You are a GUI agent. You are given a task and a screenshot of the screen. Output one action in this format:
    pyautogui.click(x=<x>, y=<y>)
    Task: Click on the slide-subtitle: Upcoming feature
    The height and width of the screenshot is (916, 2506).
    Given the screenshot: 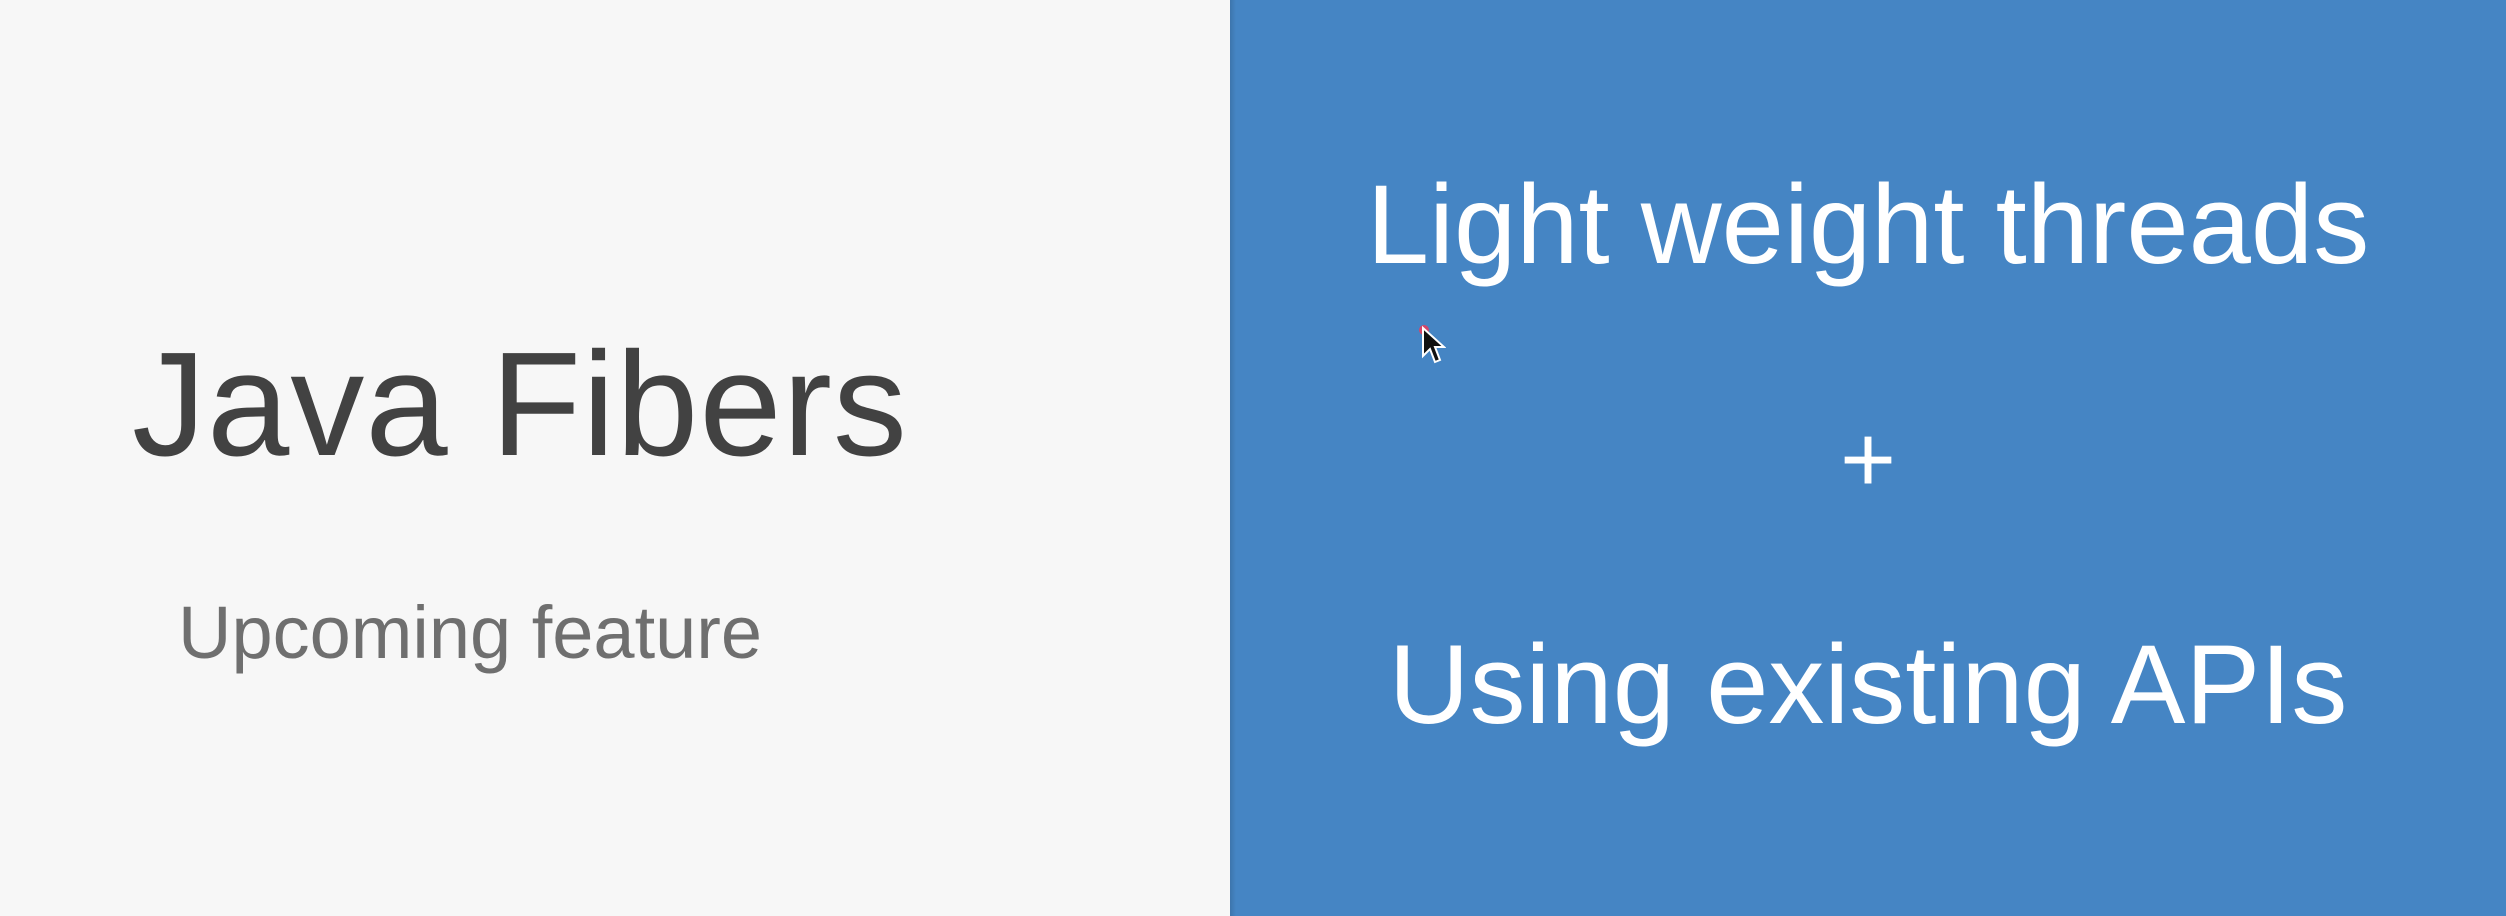 What is the action you would take?
    pyautogui.click(x=470, y=632)
    